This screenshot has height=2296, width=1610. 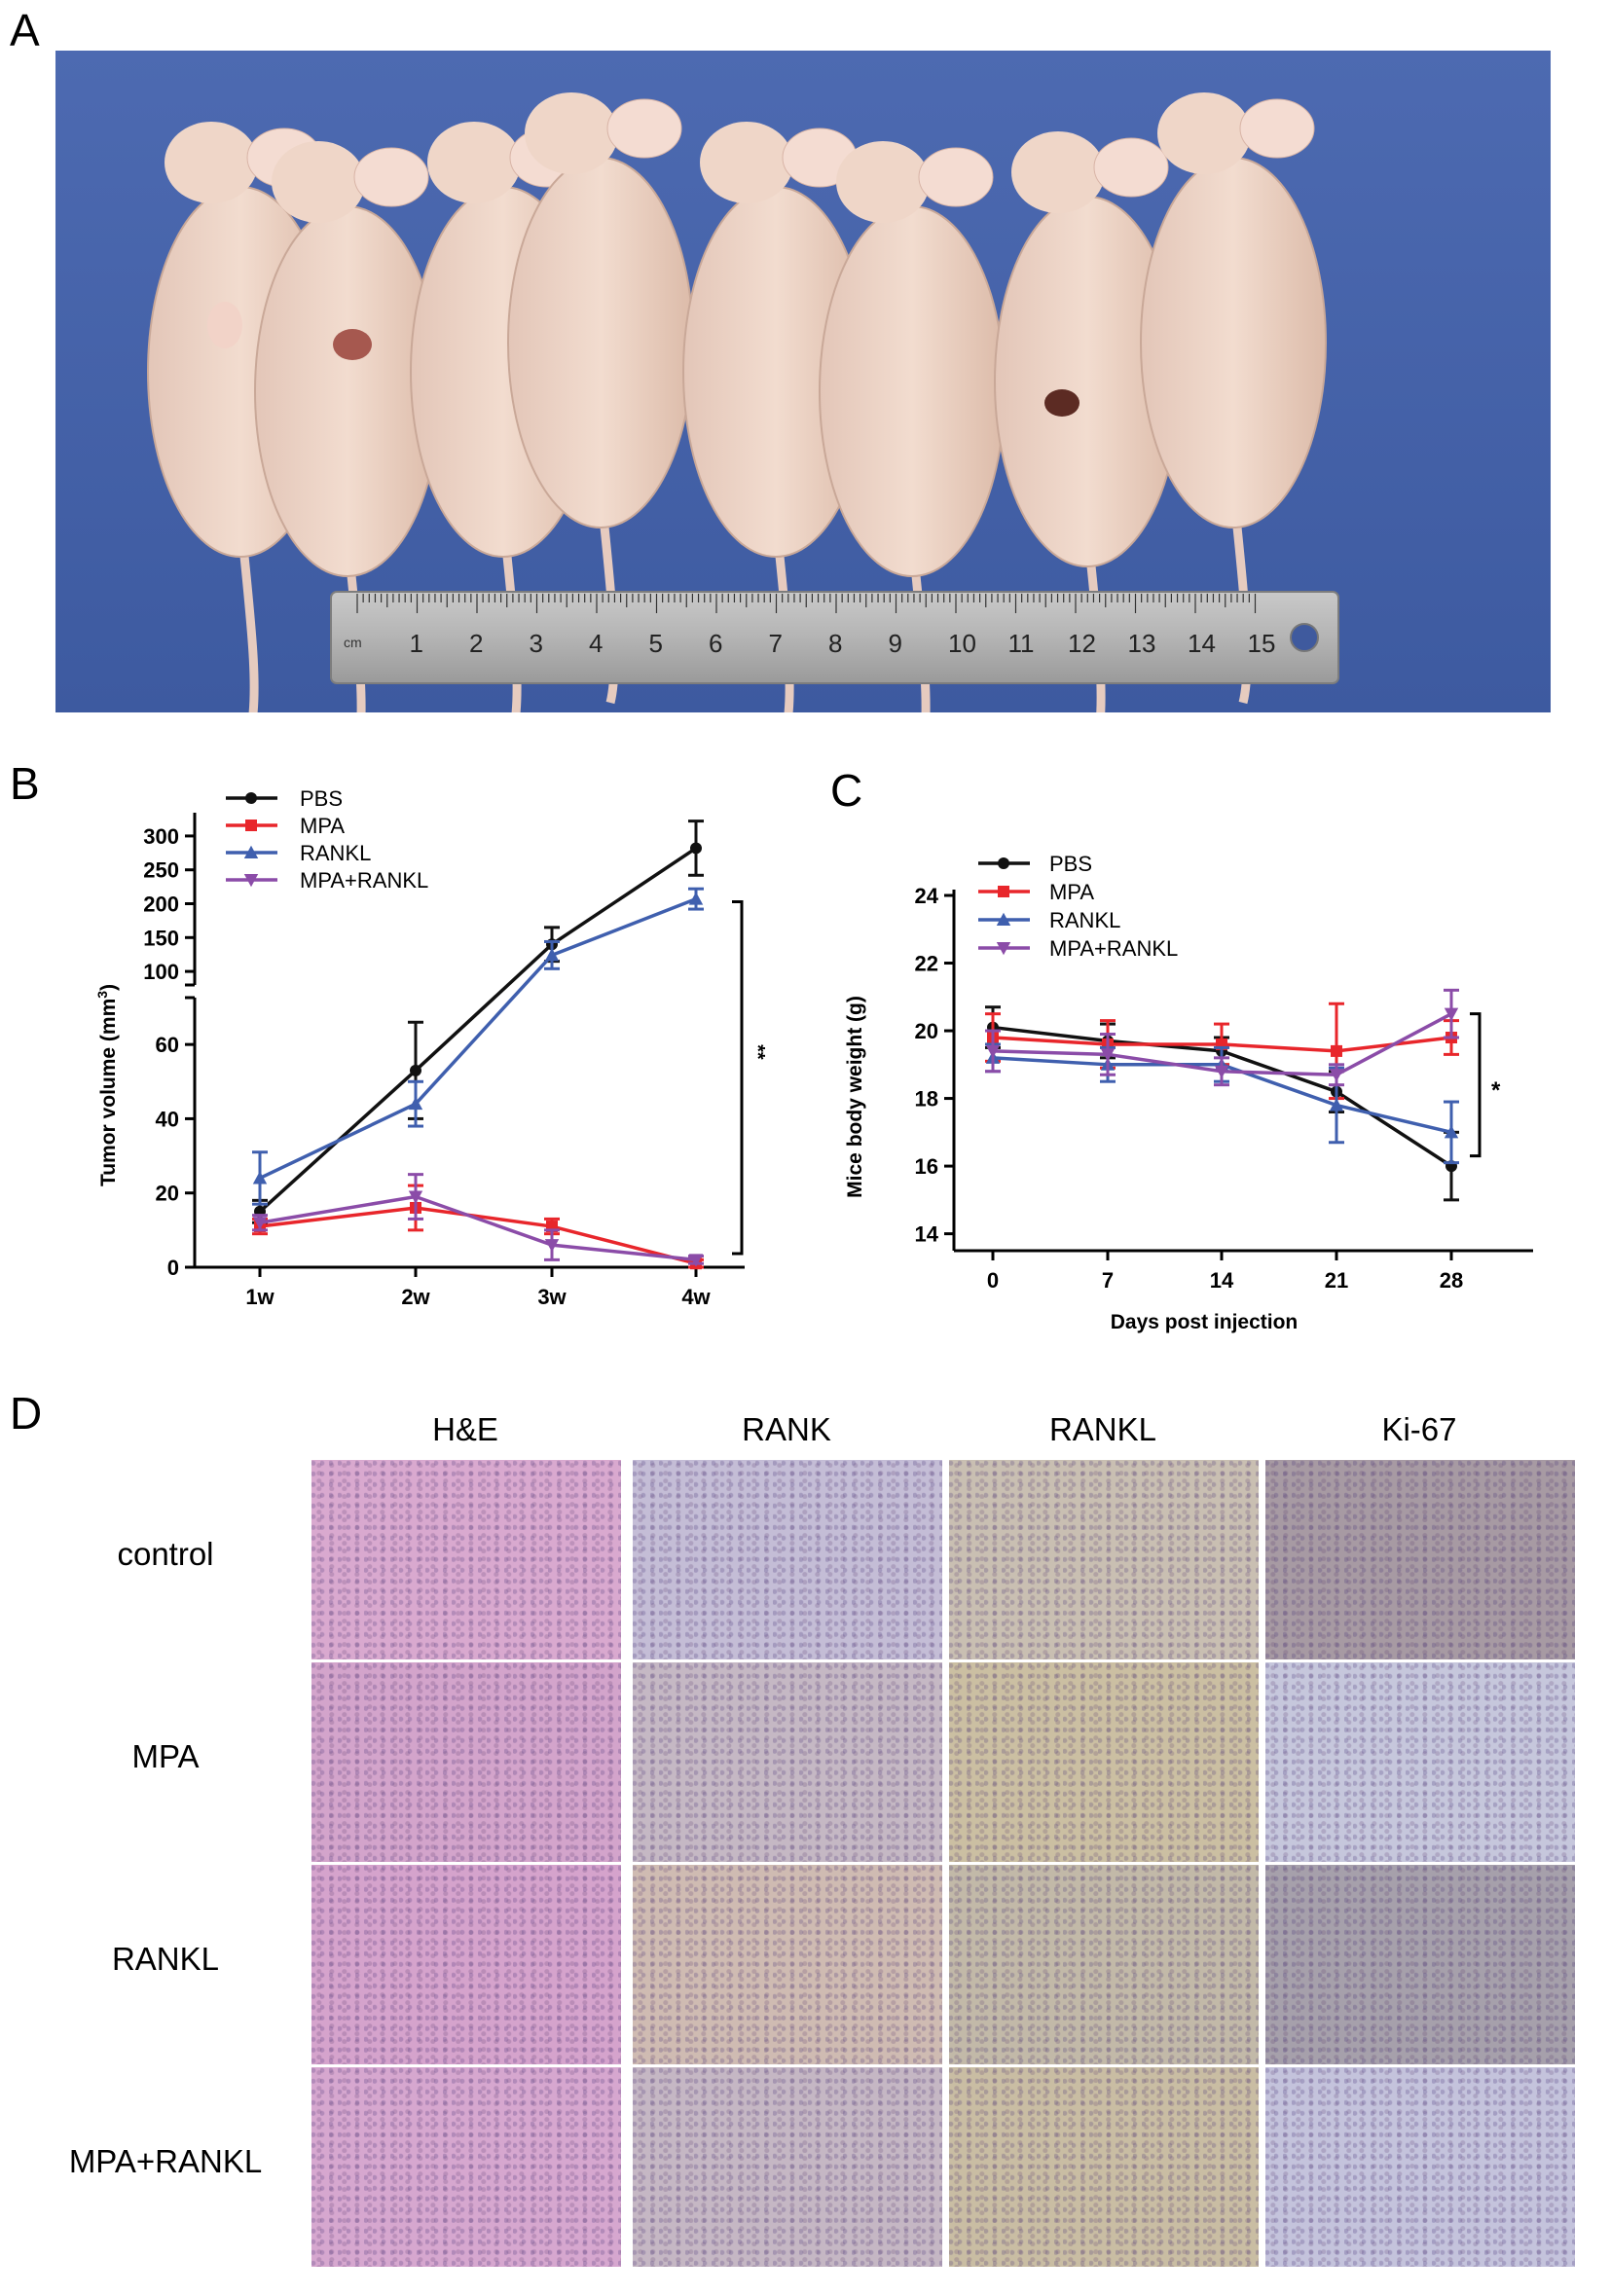 I want to click on series-line-MPA, so click(x=478, y=1235).